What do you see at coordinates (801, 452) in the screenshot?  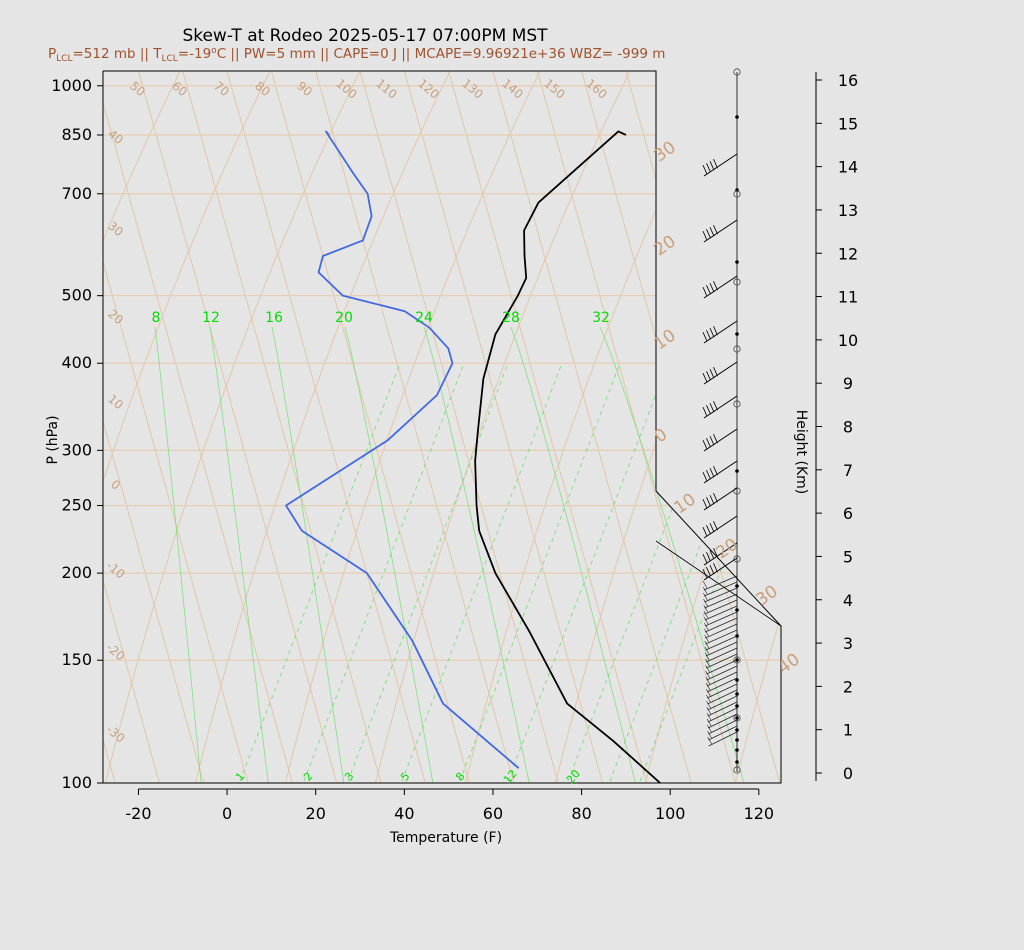 I see `height-axis-label: Height (Km)` at bounding box center [801, 452].